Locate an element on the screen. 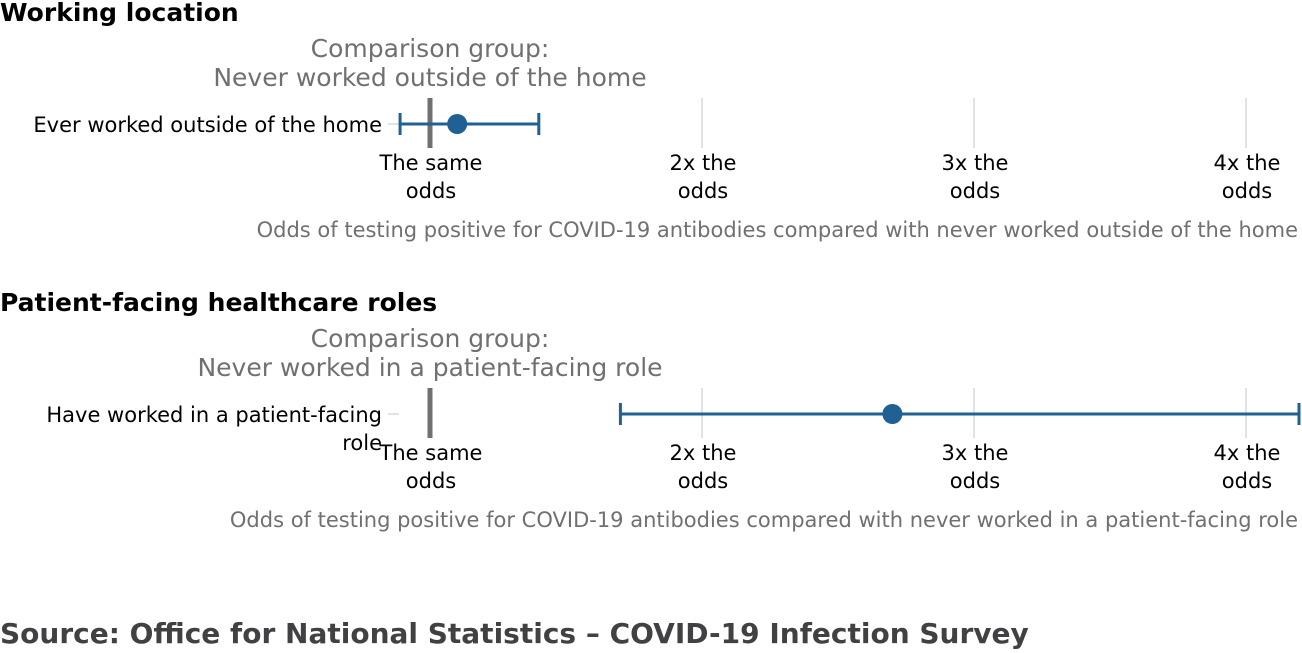 The width and height of the screenshot is (1302, 653). comparison-group-name: Never worked in a patient-facing role is located at coordinates (429, 367).